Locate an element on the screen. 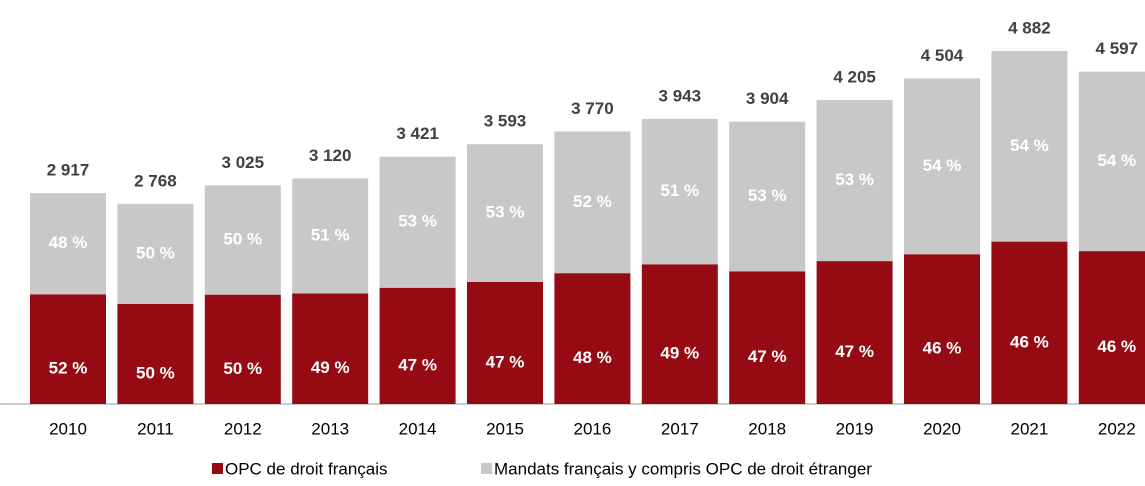 The width and height of the screenshot is (1145, 486). x-tick-label: 2011 is located at coordinates (155, 428).